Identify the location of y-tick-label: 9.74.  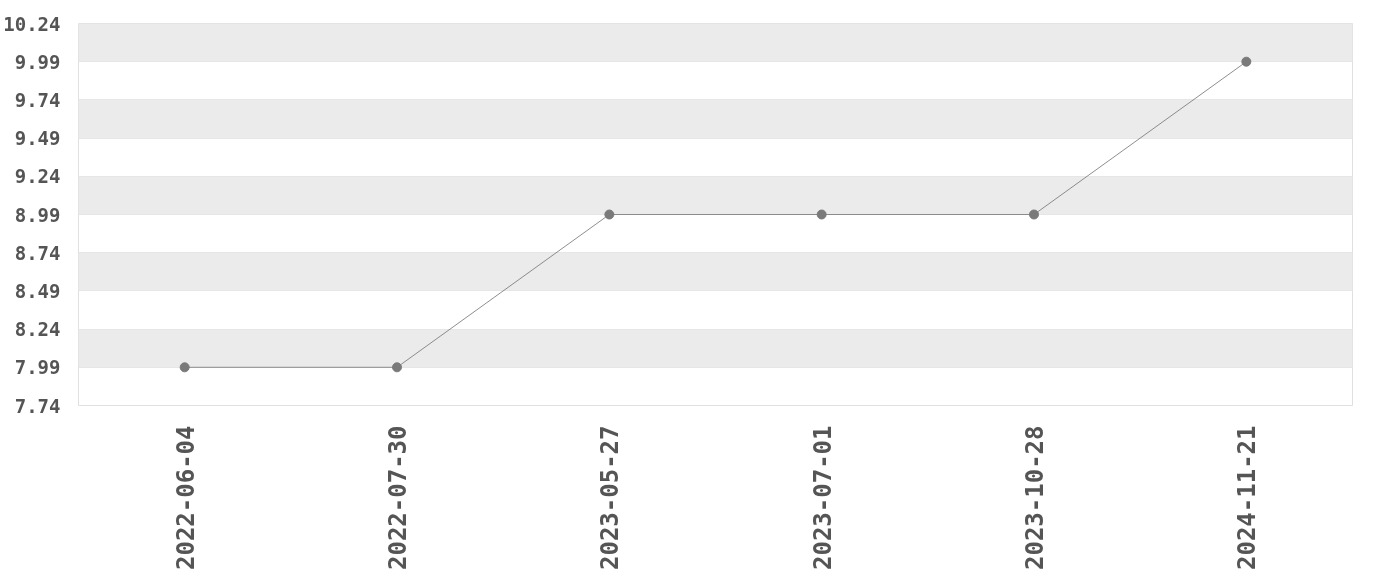
(37, 99).